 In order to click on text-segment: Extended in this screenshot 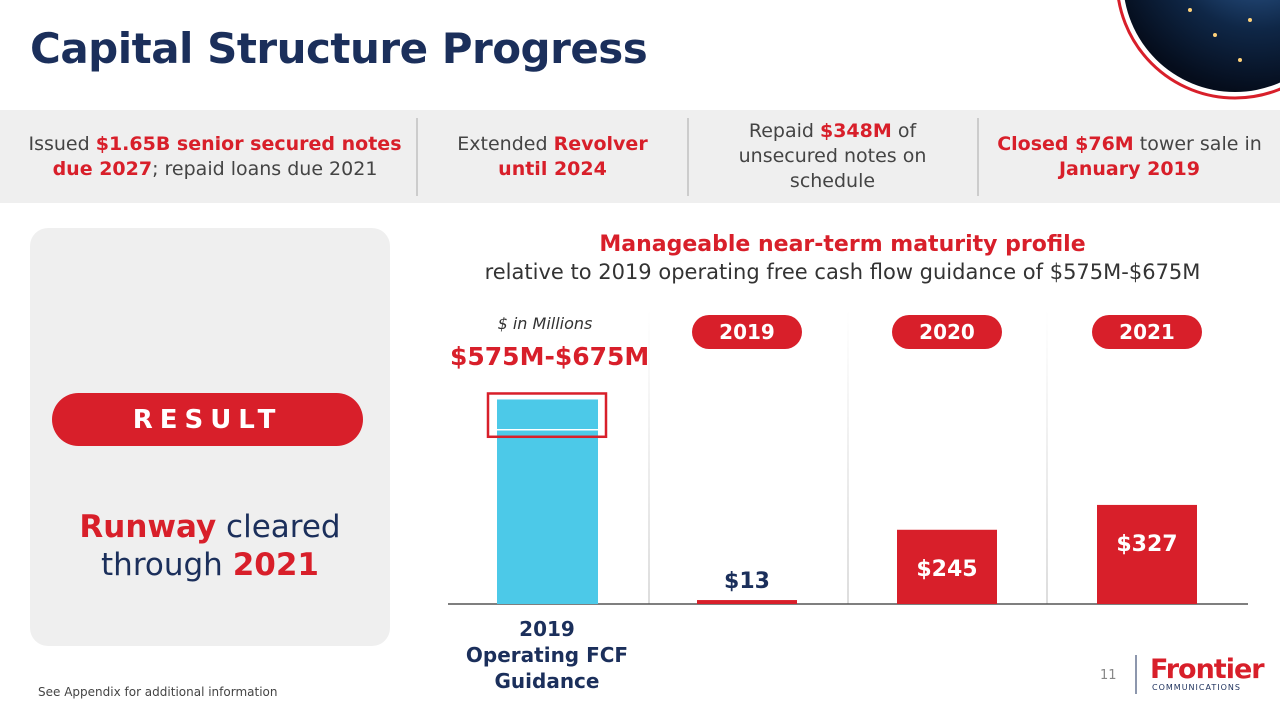, I will do `click(505, 143)`.